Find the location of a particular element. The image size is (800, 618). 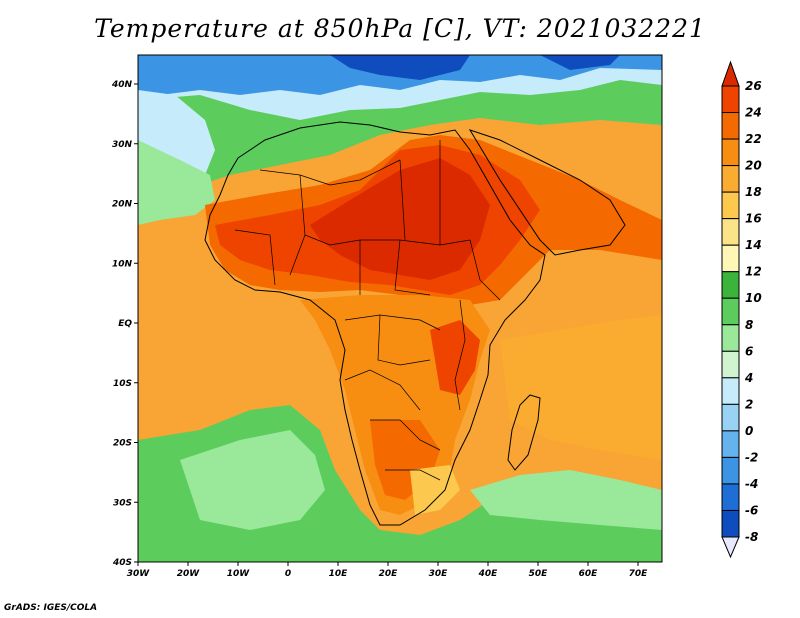

south-atlantic-light is located at coordinates (252, 480).